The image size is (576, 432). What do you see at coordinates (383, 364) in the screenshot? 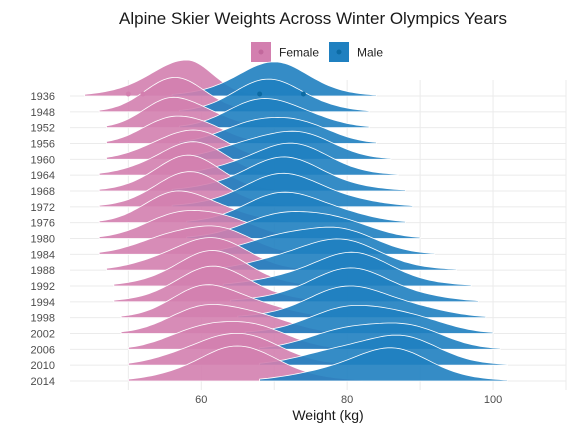
I see `ridge-male-2014` at bounding box center [383, 364].